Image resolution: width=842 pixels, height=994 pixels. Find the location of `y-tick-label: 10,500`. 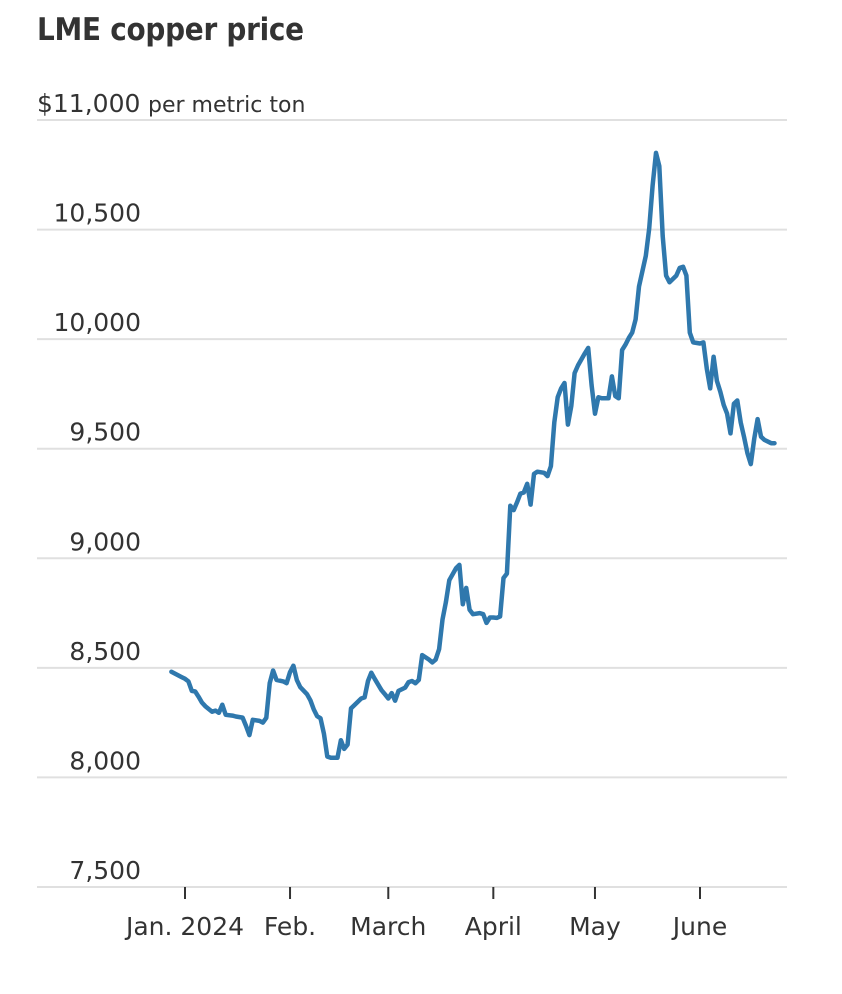

y-tick-label: 10,500 is located at coordinates (97, 213).